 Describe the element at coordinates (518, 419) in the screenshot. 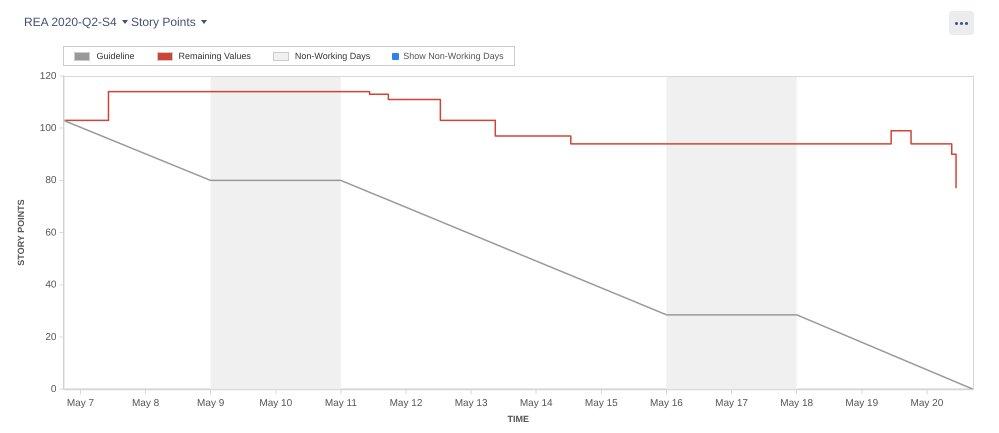

I see `x-axis-title: TIME` at that location.